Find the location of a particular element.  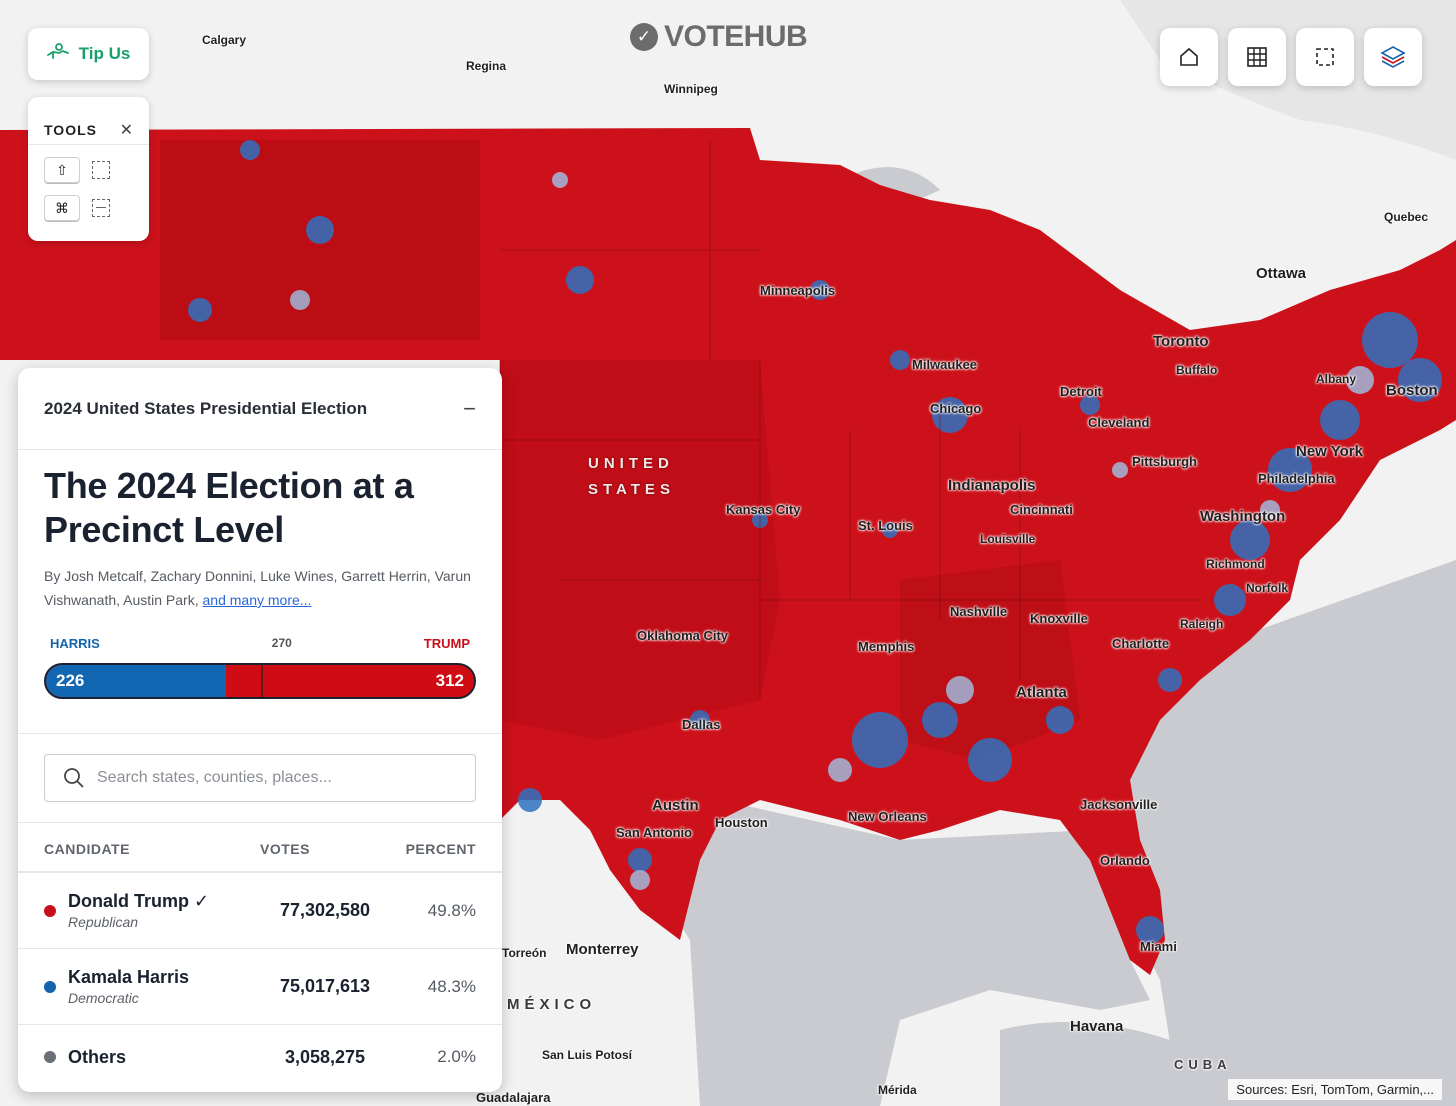

fullscreen-icon is located at coordinates (1325, 57).